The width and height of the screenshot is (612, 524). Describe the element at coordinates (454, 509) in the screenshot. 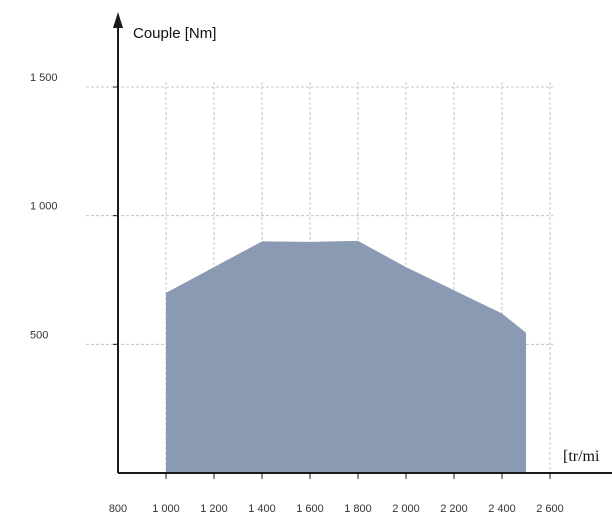

I see `x-tick-label: 2 200` at that location.